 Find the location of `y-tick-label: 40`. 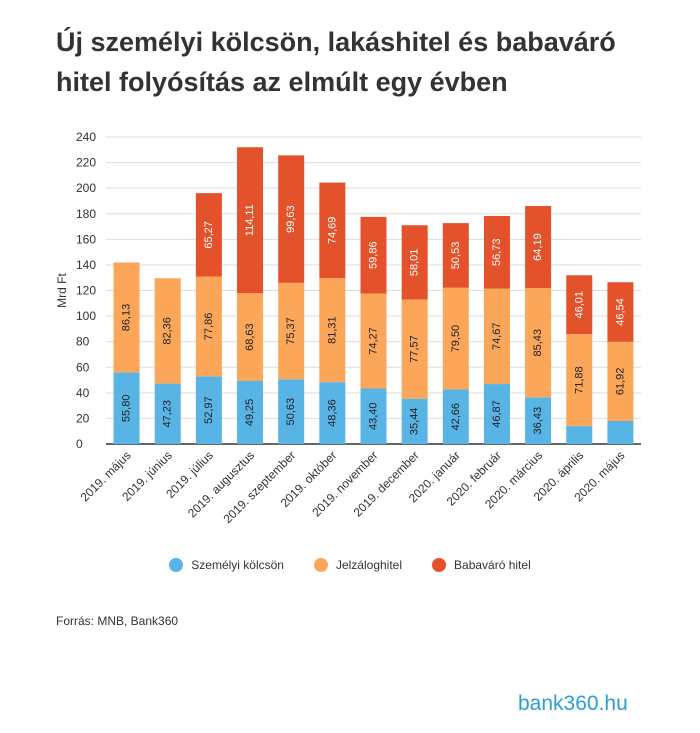

y-tick-label: 40 is located at coordinates (83, 393).